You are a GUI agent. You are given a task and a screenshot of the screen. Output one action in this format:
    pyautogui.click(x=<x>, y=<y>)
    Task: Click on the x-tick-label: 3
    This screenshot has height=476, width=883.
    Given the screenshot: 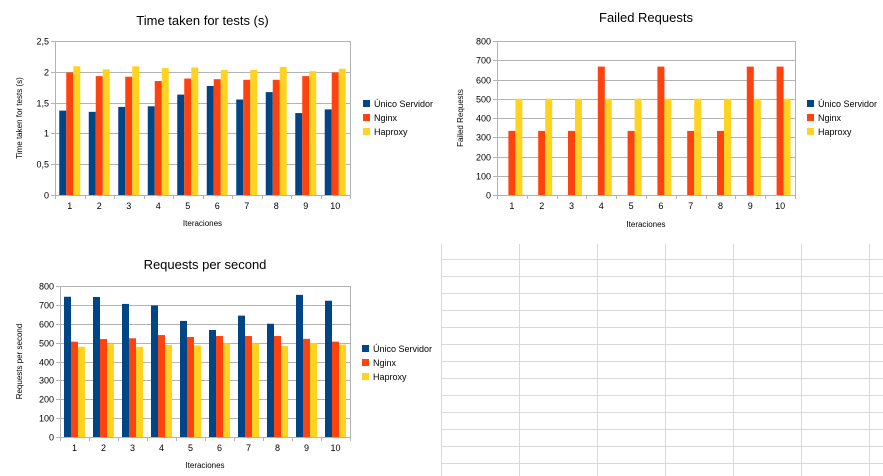 What is the action you would take?
    pyautogui.click(x=571, y=206)
    